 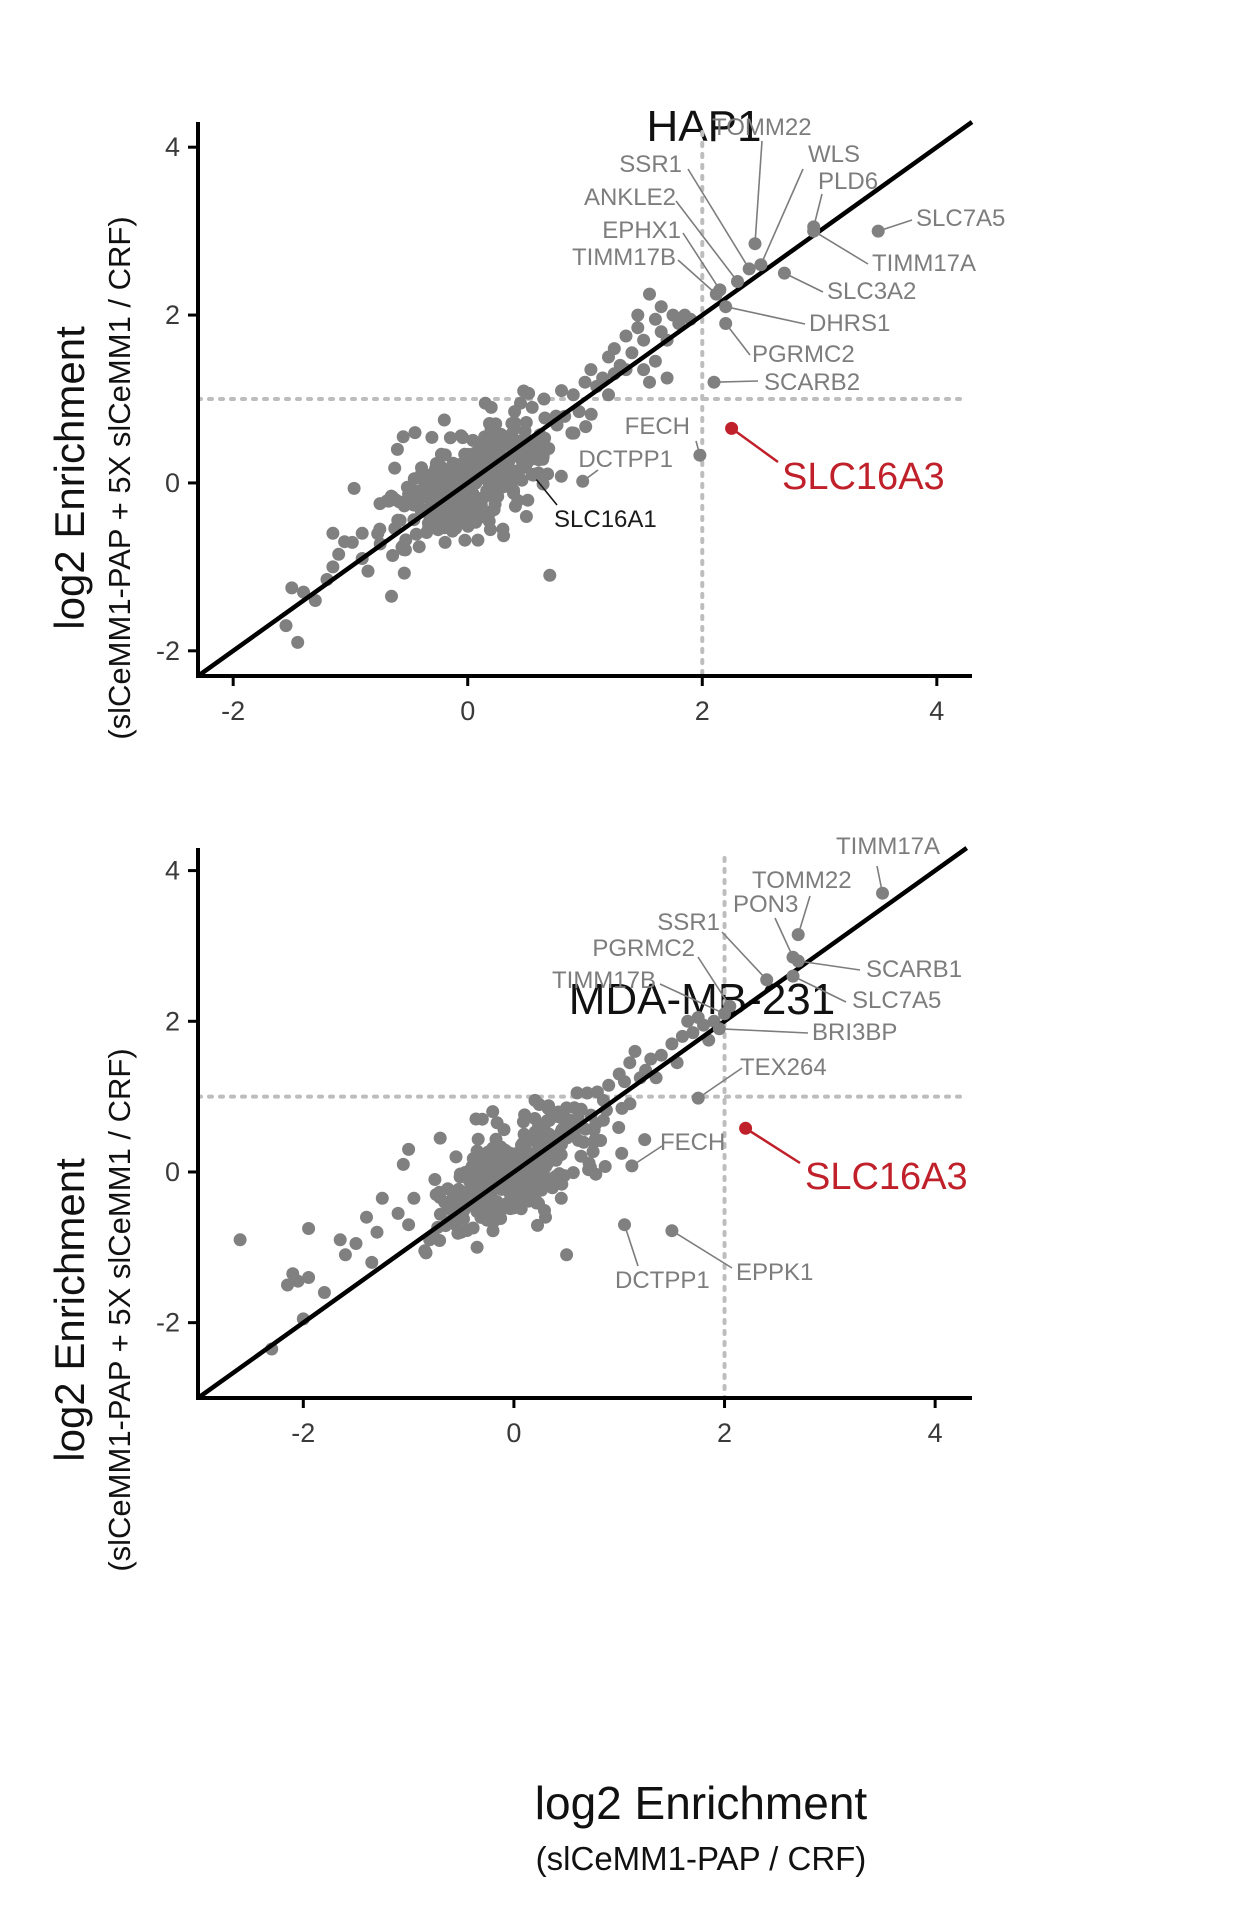 I want to click on y-tick-label: -2, so click(x=168, y=651).